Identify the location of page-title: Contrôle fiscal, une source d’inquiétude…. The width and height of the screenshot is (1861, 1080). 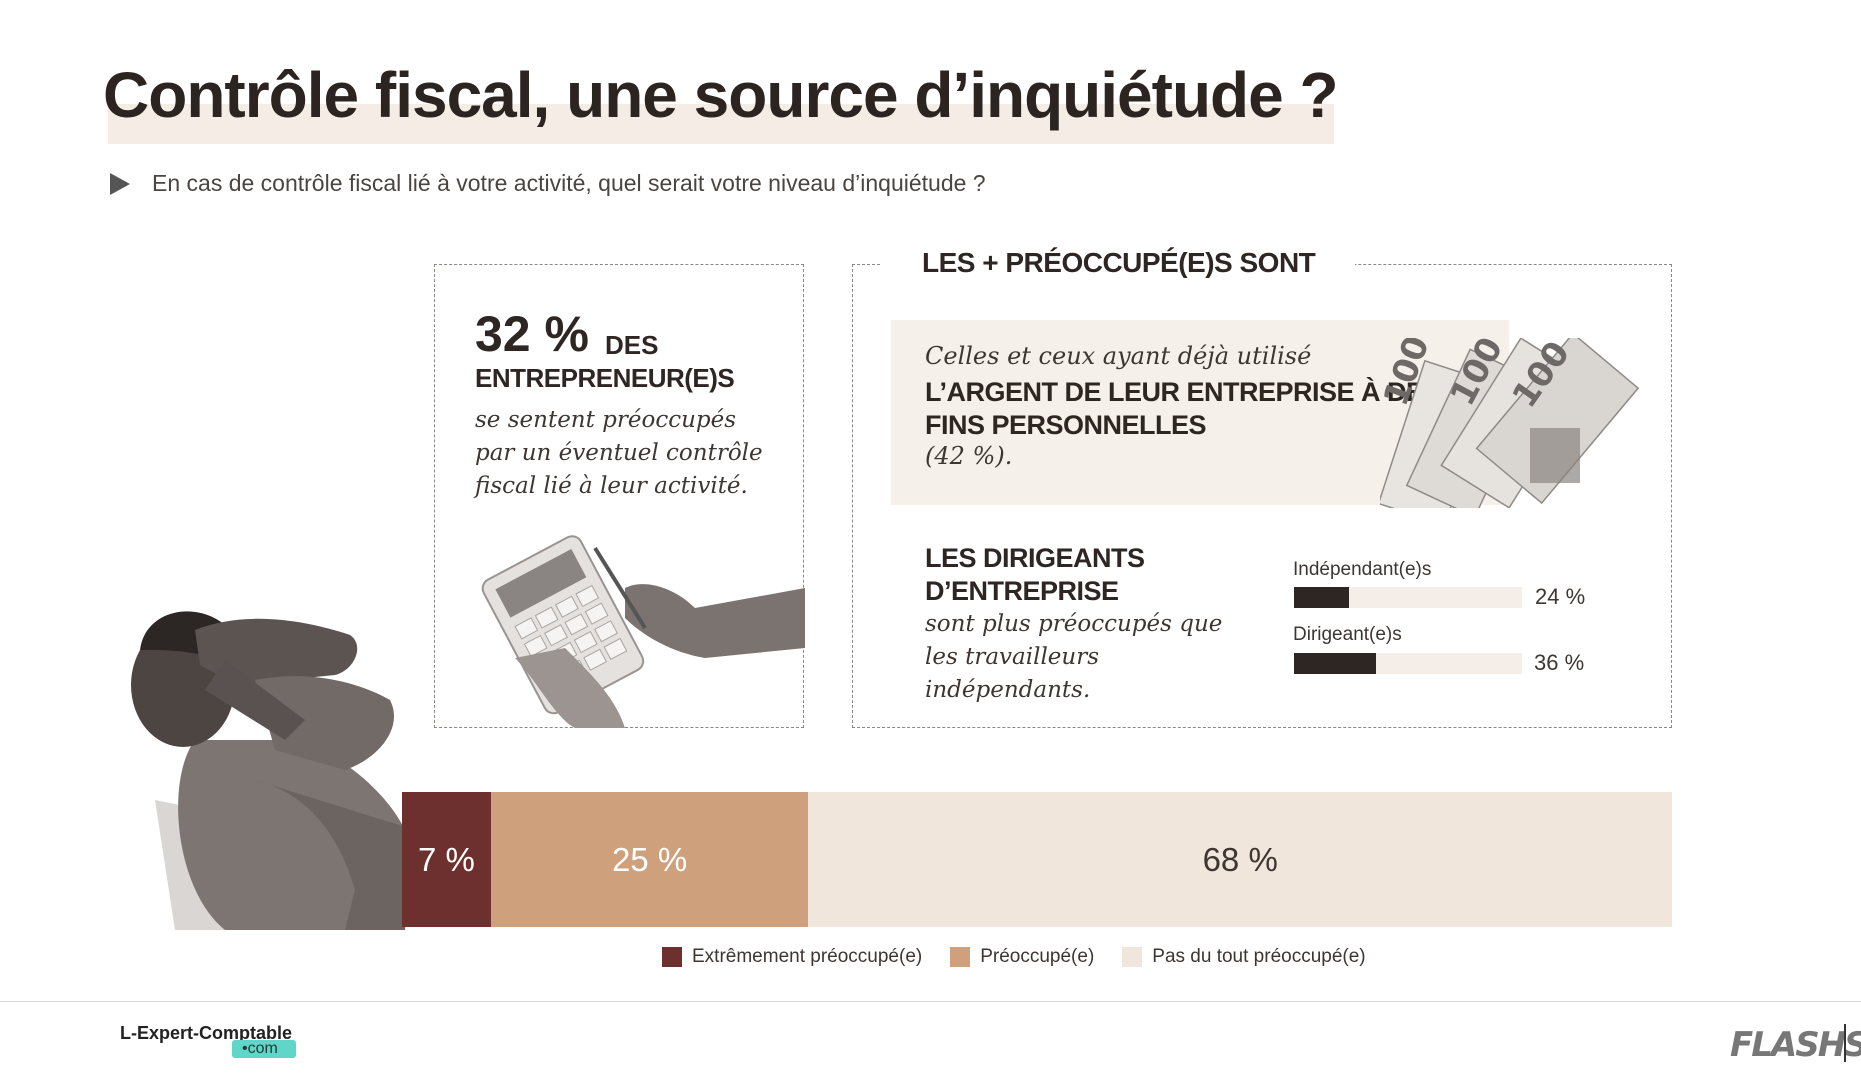
(721, 95).